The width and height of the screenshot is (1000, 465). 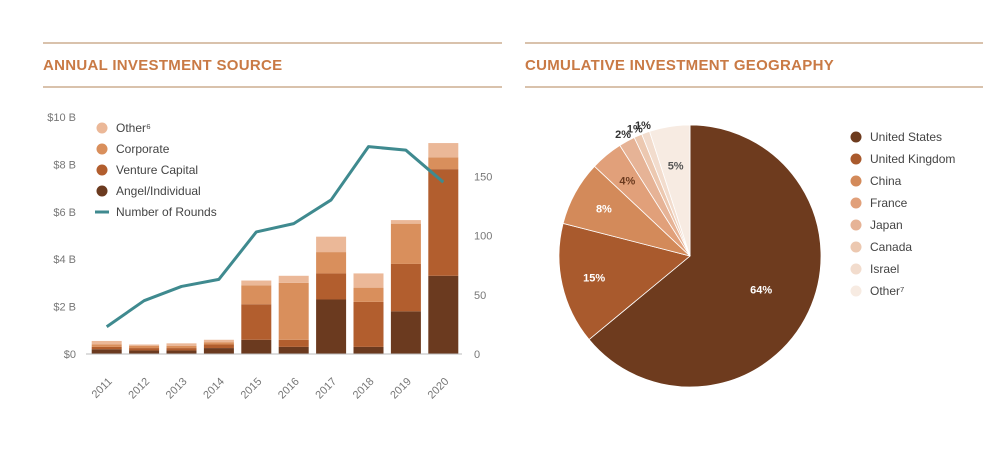 What do you see at coordinates (106, 351) in the screenshot?
I see `bar-angel-individual-2011` at bounding box center [106, 351].